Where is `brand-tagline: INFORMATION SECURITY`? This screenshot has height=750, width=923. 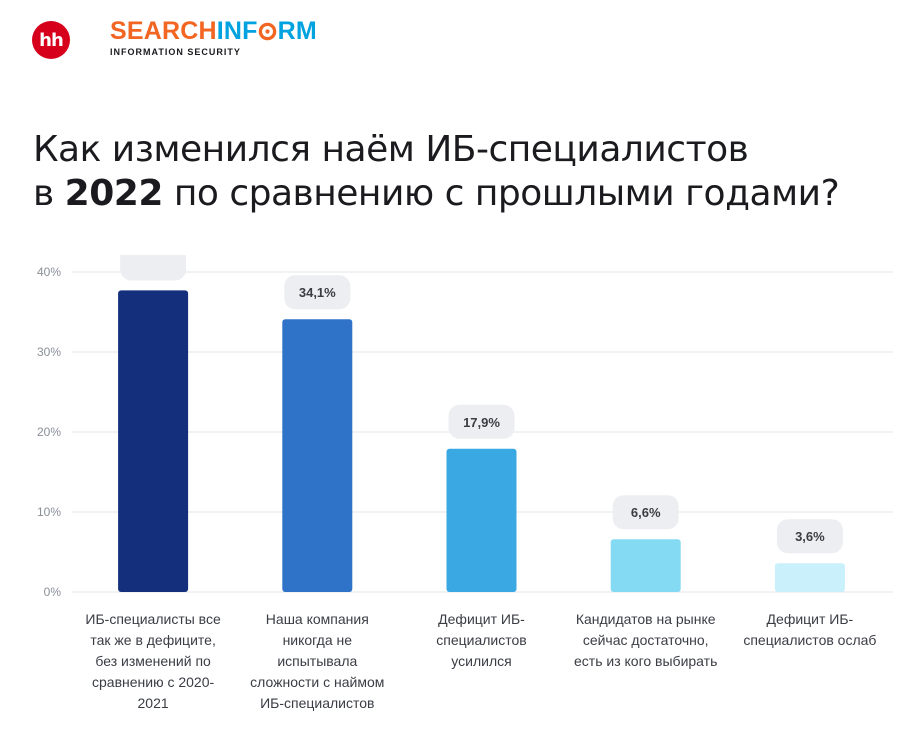
brand-tagline: INFORMATION SECURITY is located at coordinates (175, 52).